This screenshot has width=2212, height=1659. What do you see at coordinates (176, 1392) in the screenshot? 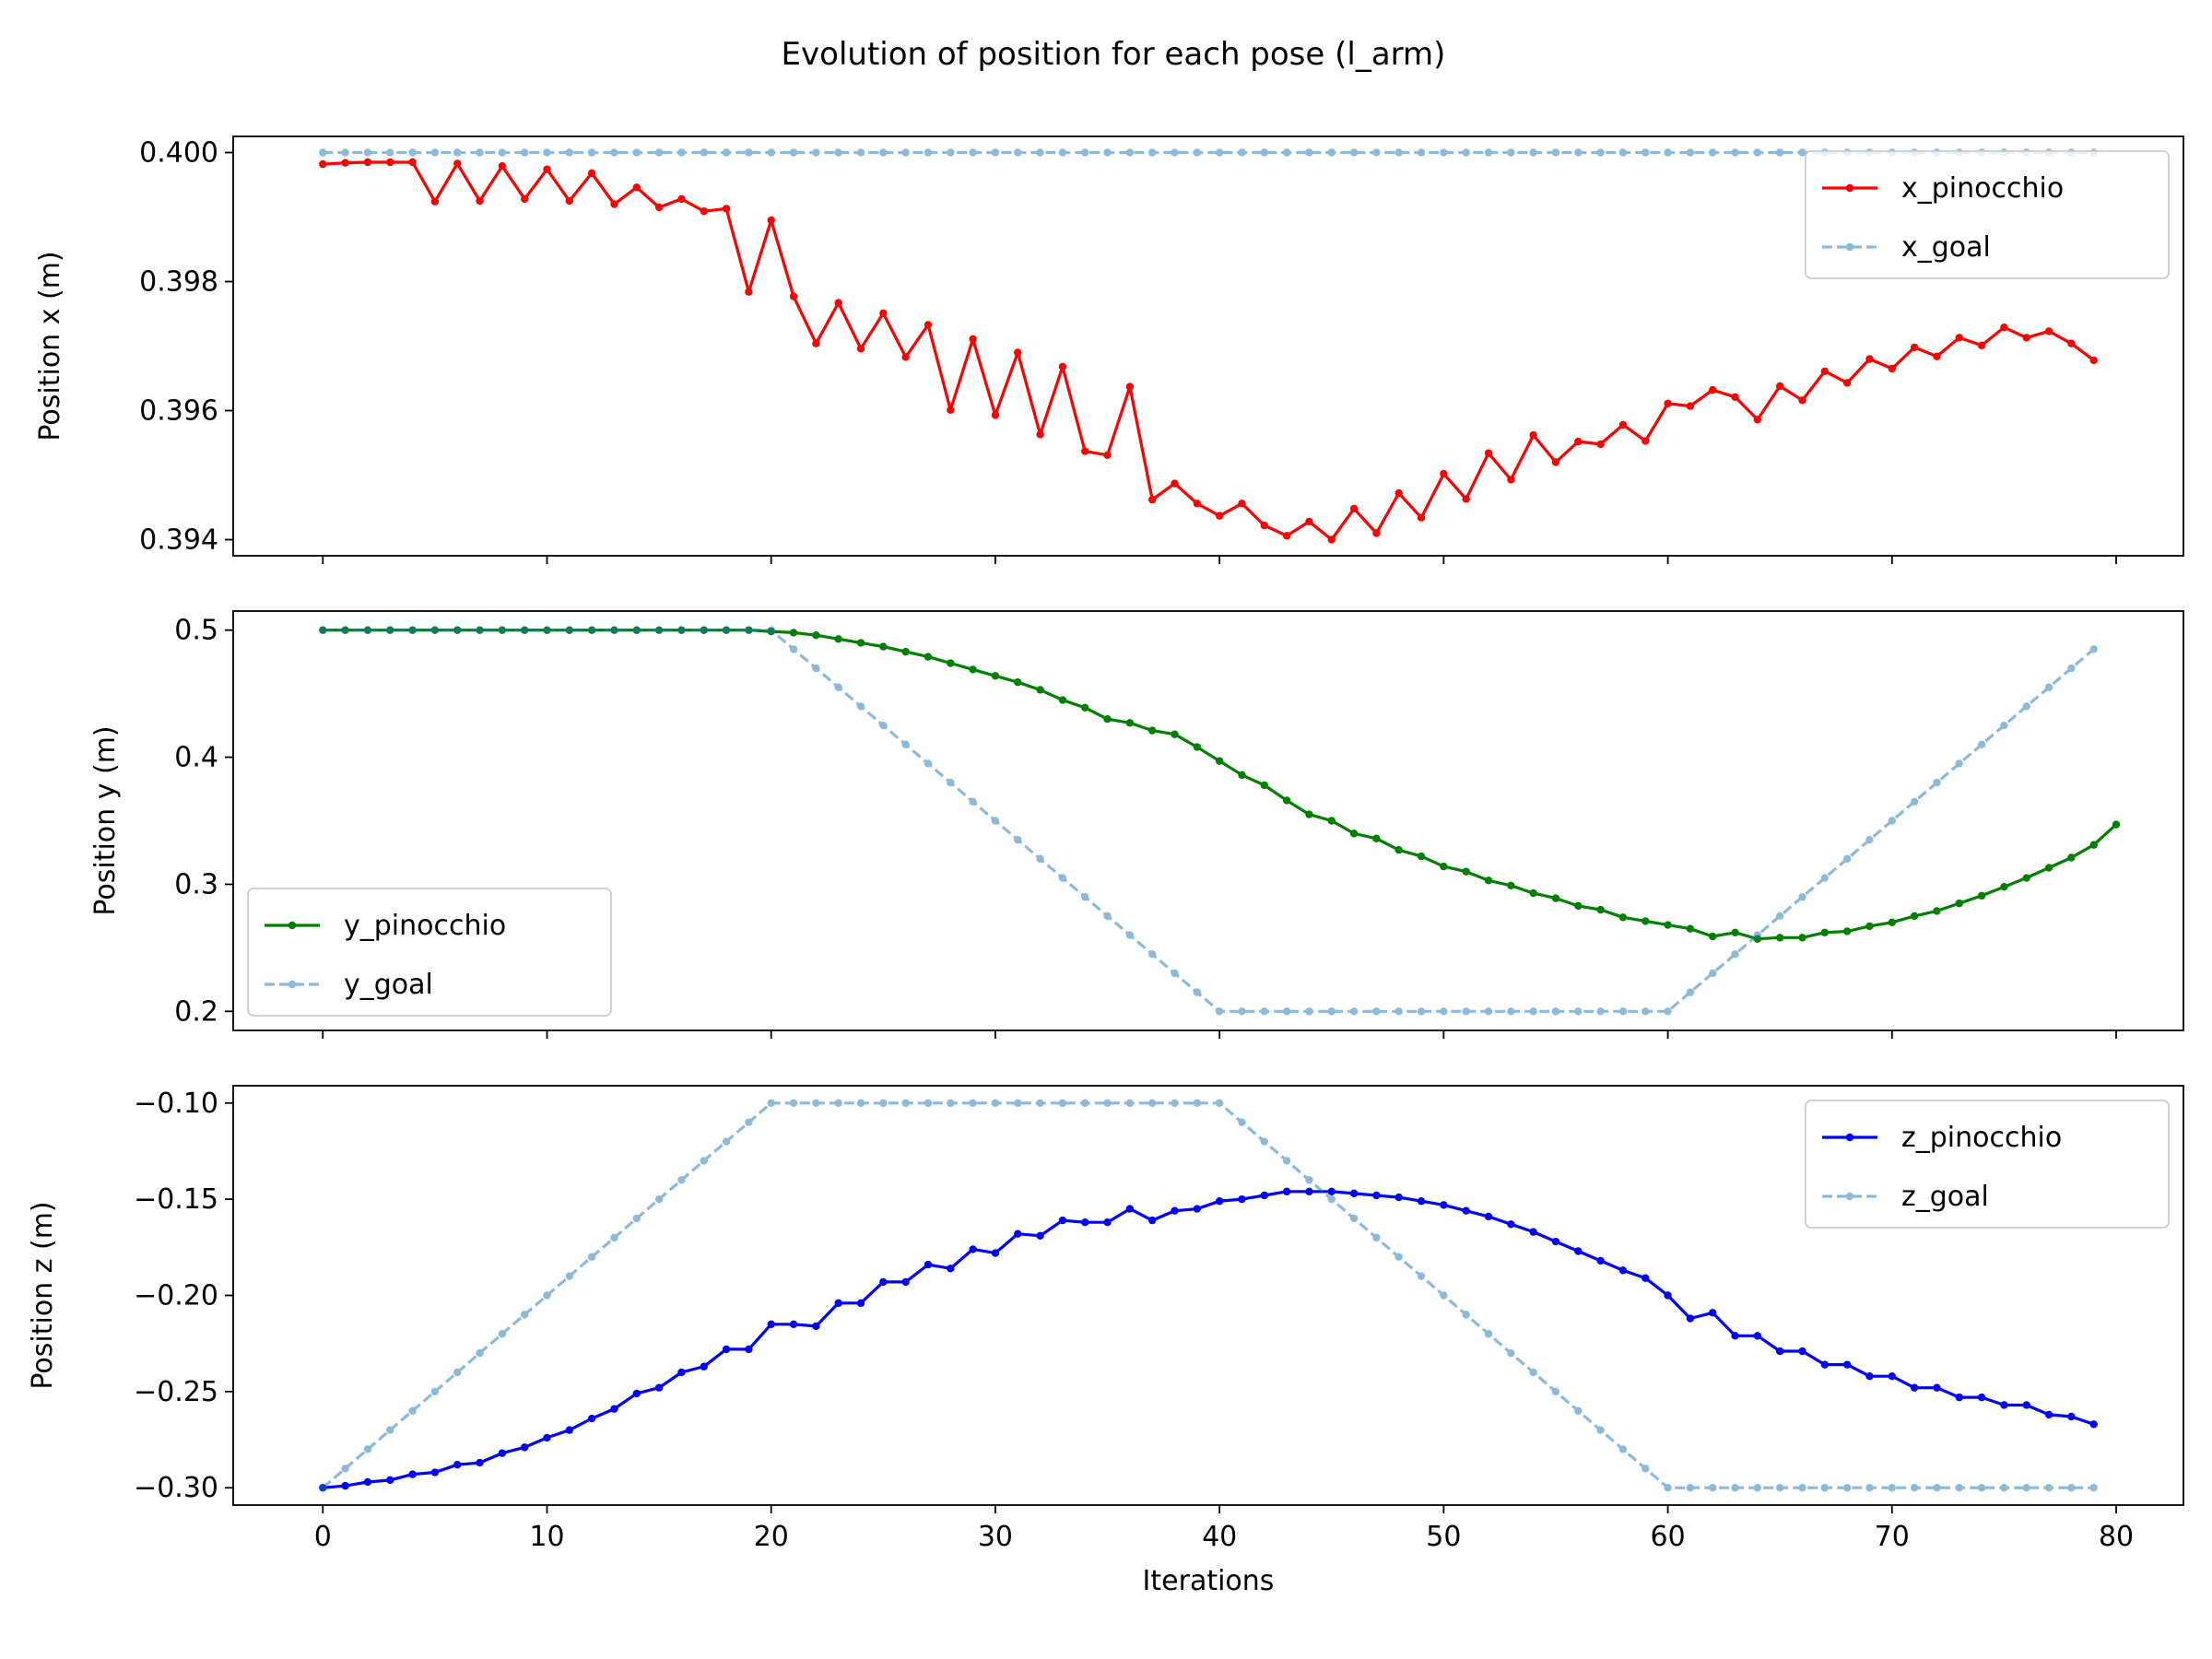
I see `y-tick-label: −0.25` at bounding box center [176, 1392].